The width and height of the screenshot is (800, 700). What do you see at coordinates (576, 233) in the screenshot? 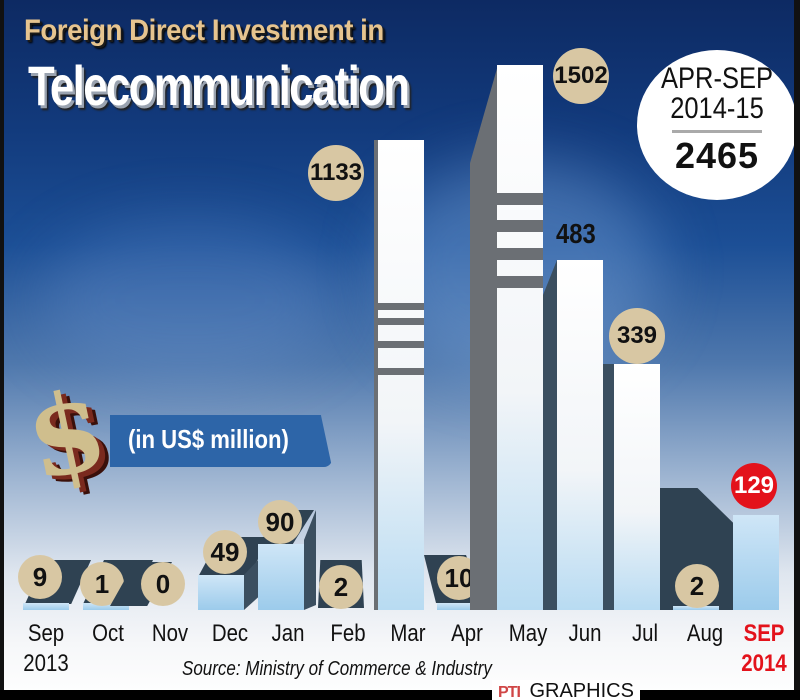
I see `value-label: 483` at bounding box center [576, 233].